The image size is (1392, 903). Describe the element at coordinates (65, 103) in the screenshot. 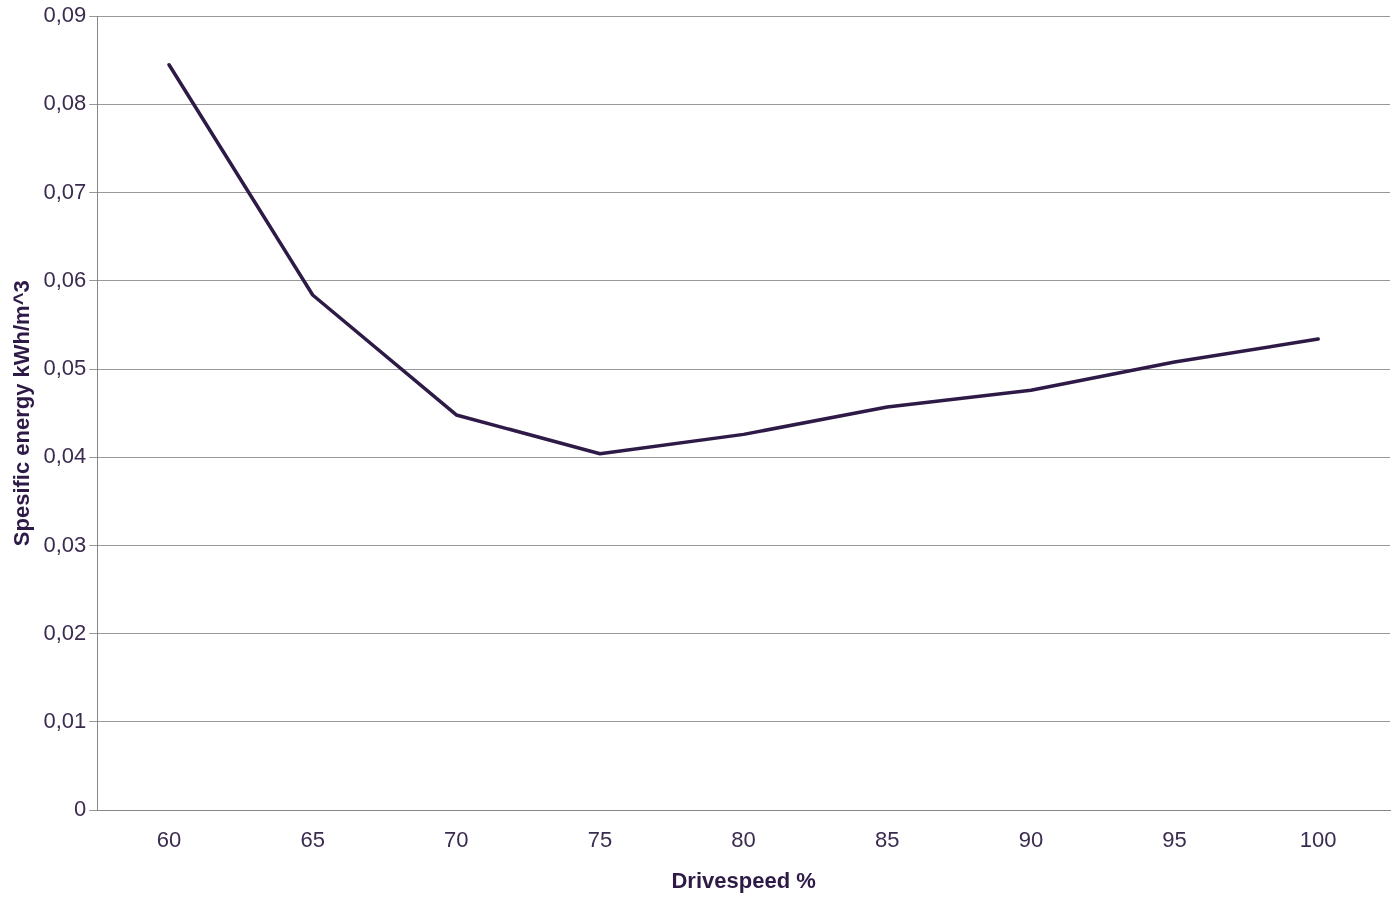

I see `y-tick-label: 0,08` at that location.